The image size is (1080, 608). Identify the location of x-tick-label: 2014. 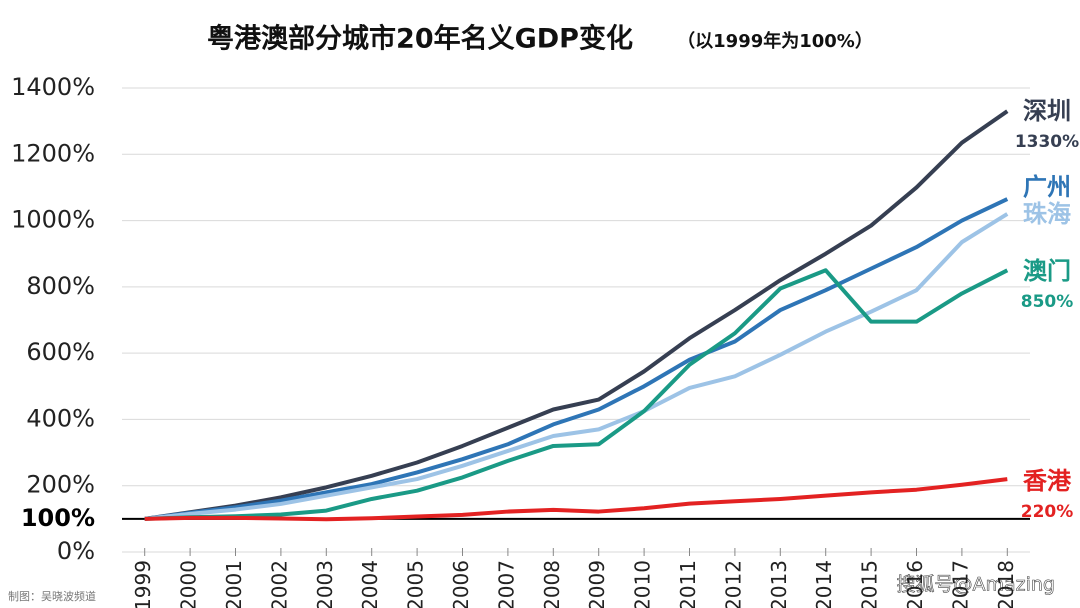
(824, 584).